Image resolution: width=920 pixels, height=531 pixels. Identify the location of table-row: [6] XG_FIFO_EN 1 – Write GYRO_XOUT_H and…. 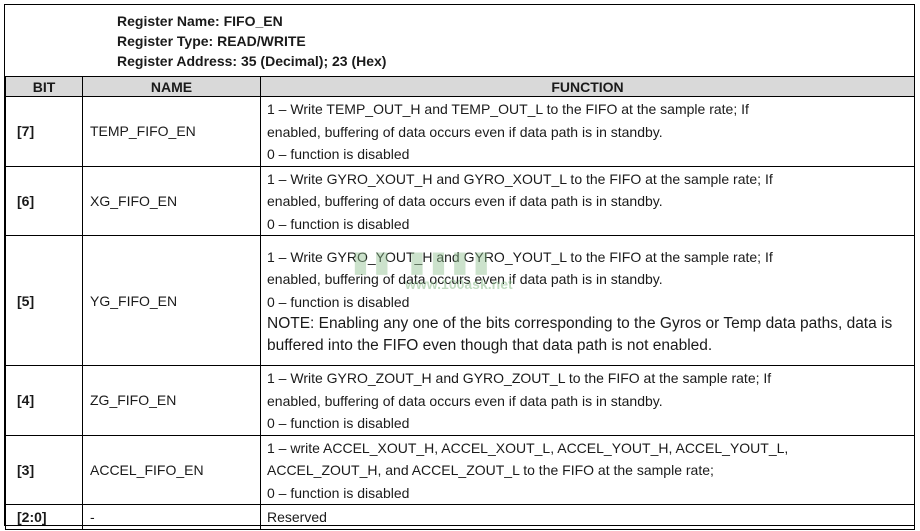
(460, 200).